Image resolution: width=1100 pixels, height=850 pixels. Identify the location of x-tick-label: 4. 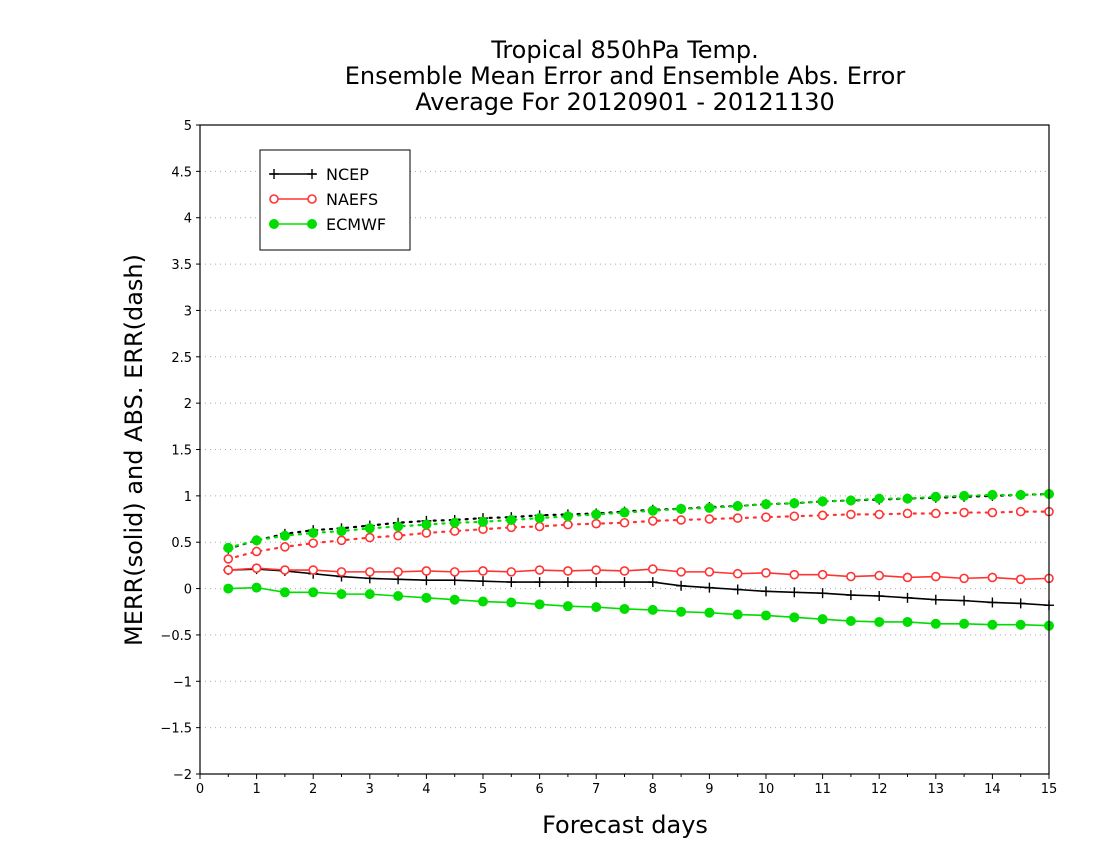
(426, 789).